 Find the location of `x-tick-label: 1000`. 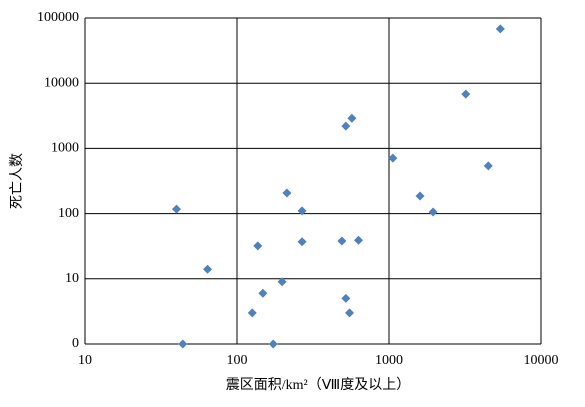

x-tick-label: 1000 is located at coordinates (389, 360).